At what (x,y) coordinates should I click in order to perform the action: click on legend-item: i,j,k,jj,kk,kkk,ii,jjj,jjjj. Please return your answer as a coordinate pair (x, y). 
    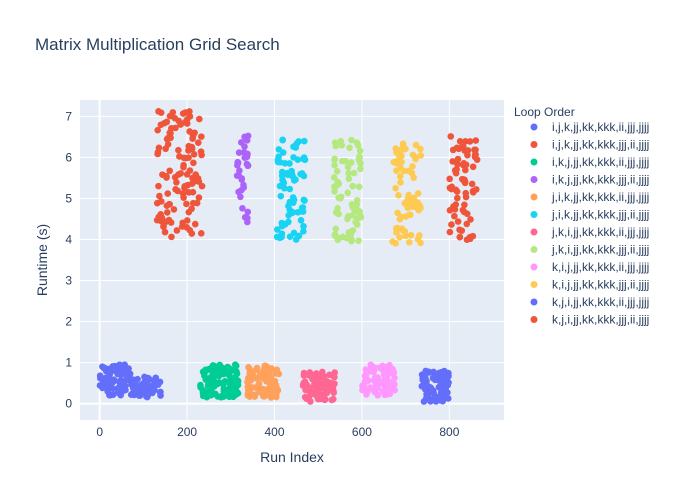
    Looking at the image, I should click on (590, 127).